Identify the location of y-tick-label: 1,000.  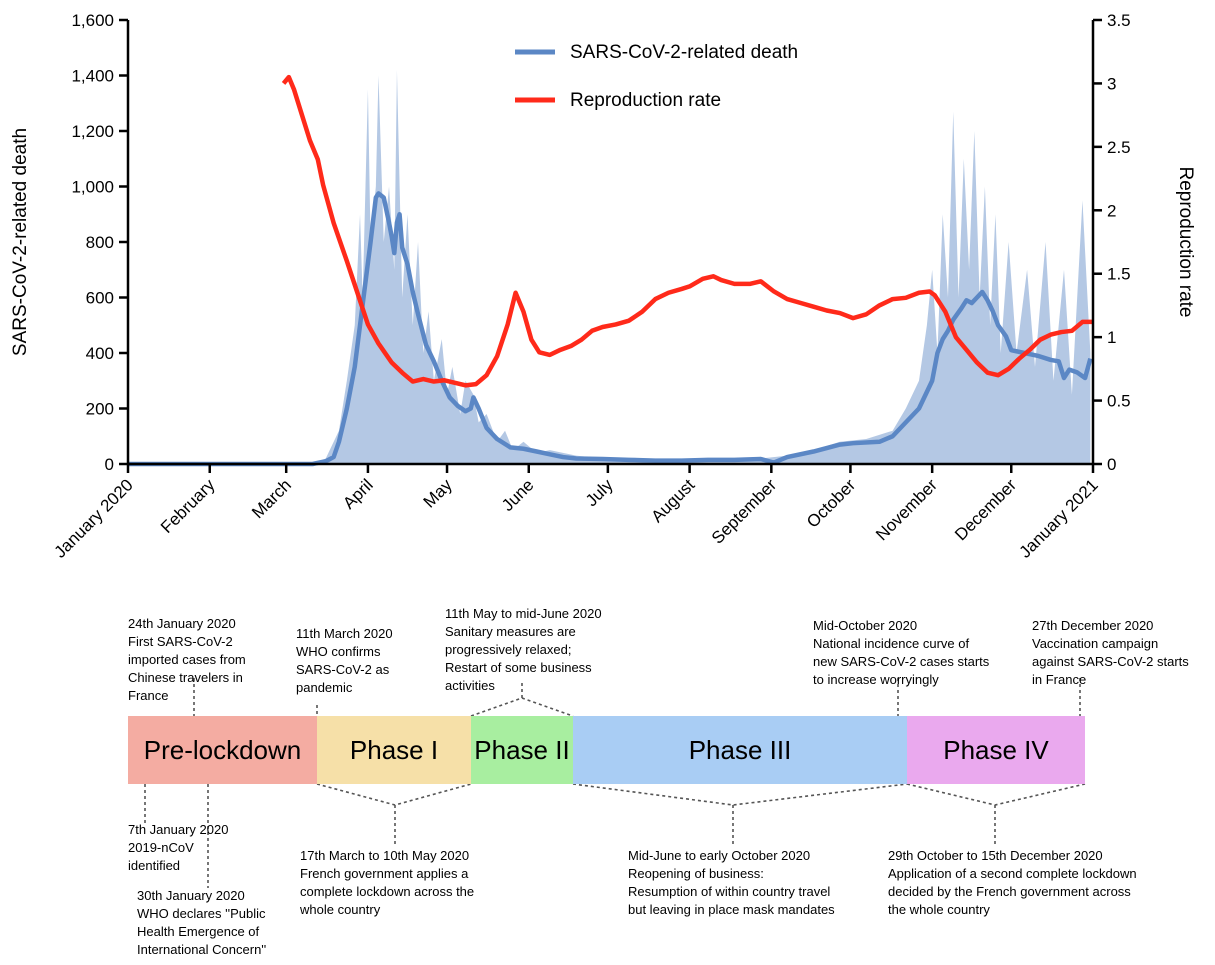
(92, 187).